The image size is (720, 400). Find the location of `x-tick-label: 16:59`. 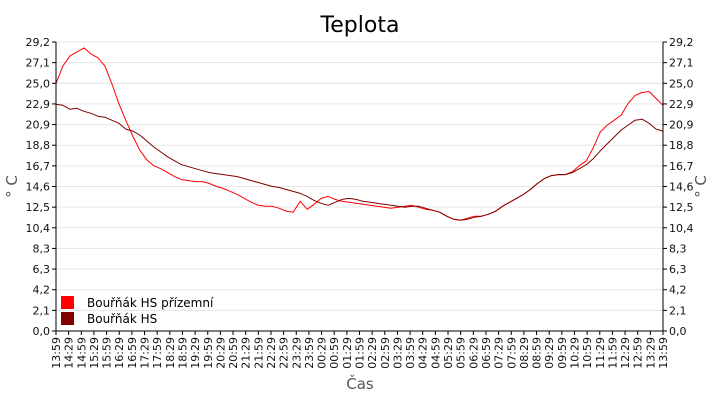

x-tick-label: 16:59 is located at coordinates (132, 353).